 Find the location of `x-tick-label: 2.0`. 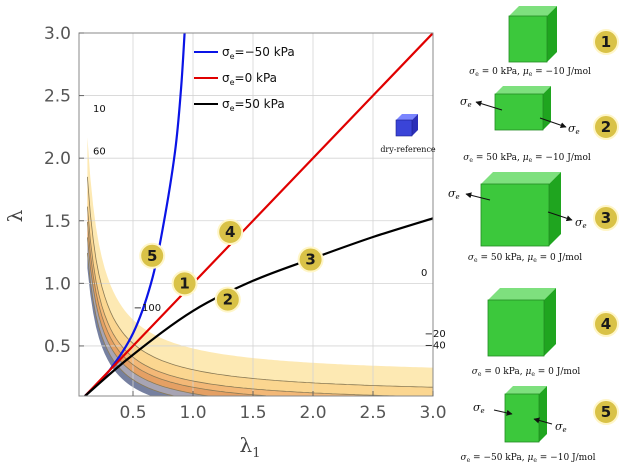

x-tick-label: 2.0 is located at coordinates (312, 413).